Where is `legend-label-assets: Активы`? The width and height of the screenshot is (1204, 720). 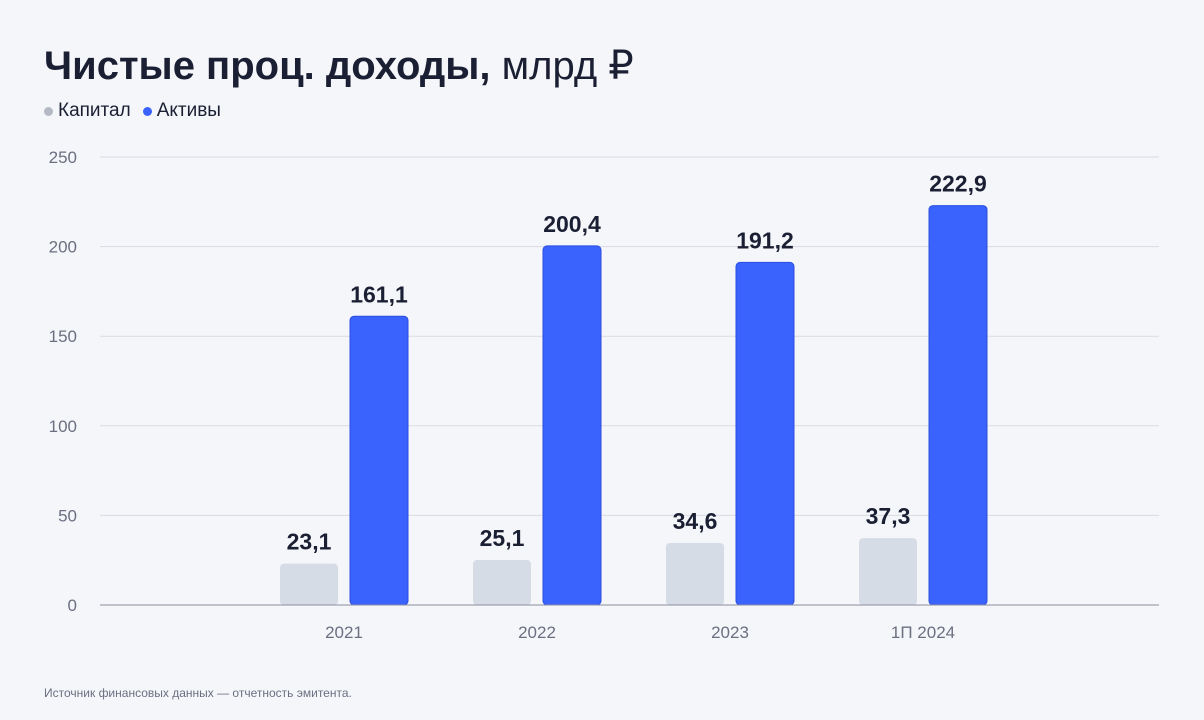
legend-label-assets: Активы is located at coordinates (188, 110).